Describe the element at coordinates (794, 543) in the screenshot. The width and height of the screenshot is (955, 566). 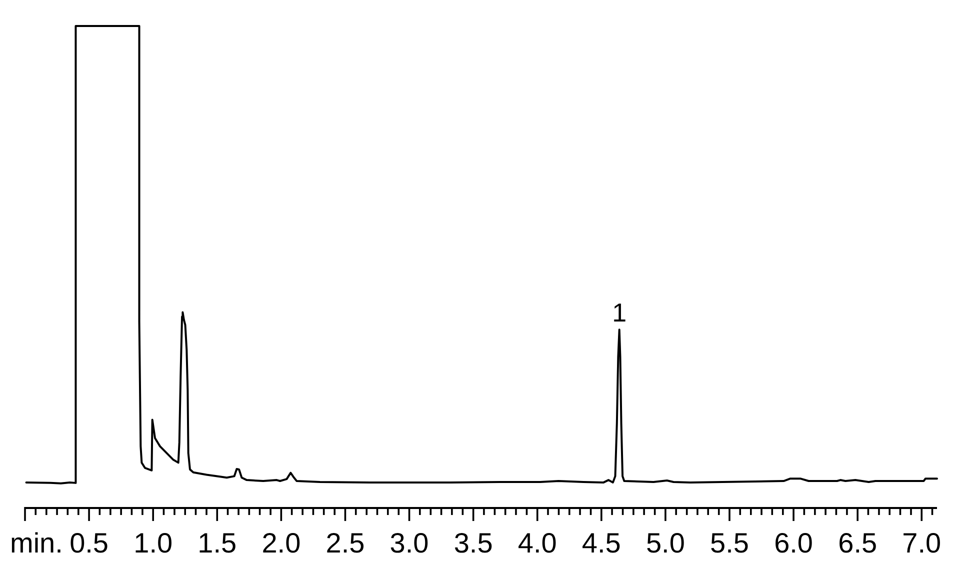
I see `x-tick-label: 6.0` at that location.